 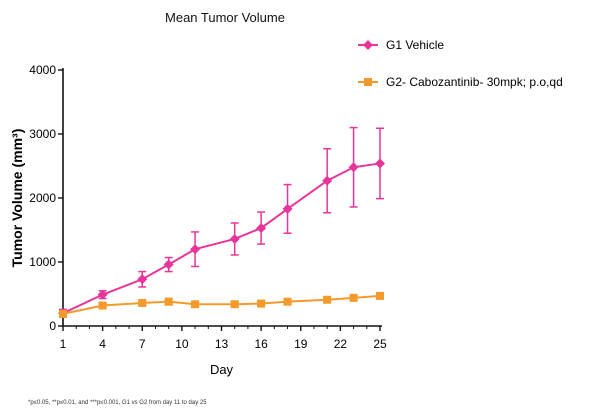 I want to click on x-tick-label: 25, so click(x=380, y=344).